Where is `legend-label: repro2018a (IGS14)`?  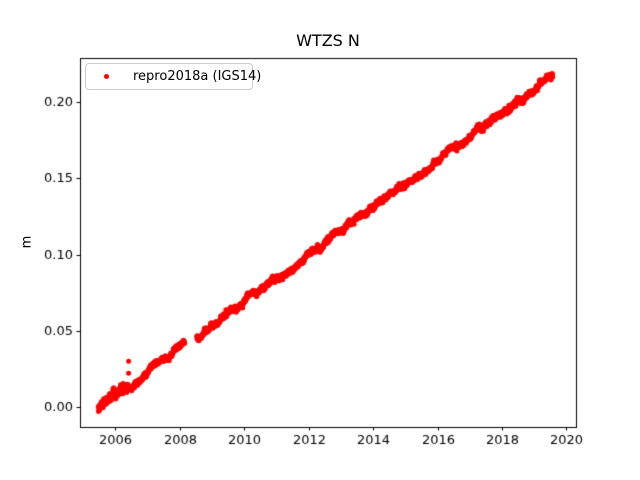 legend-label: repro2018a (IGS14) is located at coordinates (197, 76).